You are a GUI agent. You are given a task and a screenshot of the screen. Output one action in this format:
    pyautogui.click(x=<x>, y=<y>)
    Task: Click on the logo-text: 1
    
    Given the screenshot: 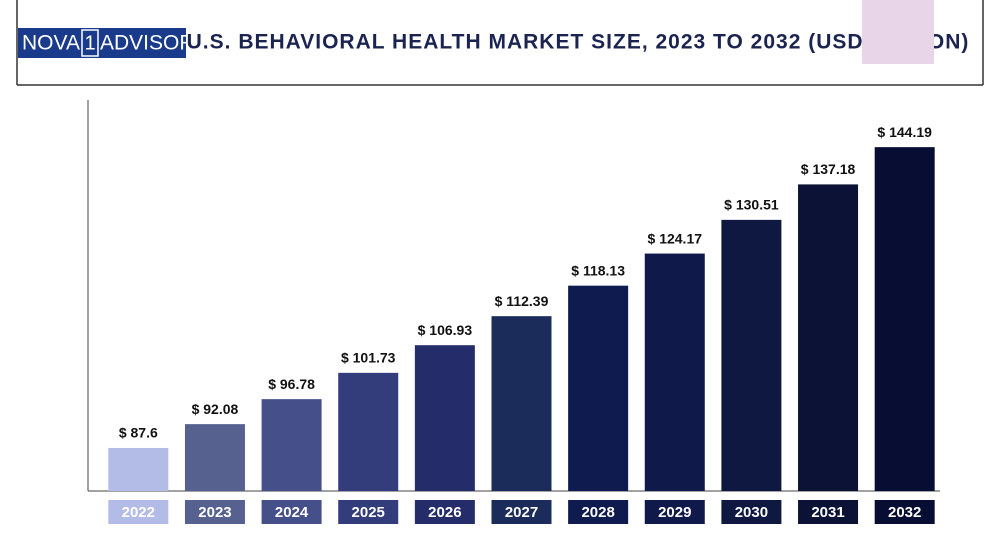 What is the action you would take?
    pyautogui.click(x=89, y=43)
    